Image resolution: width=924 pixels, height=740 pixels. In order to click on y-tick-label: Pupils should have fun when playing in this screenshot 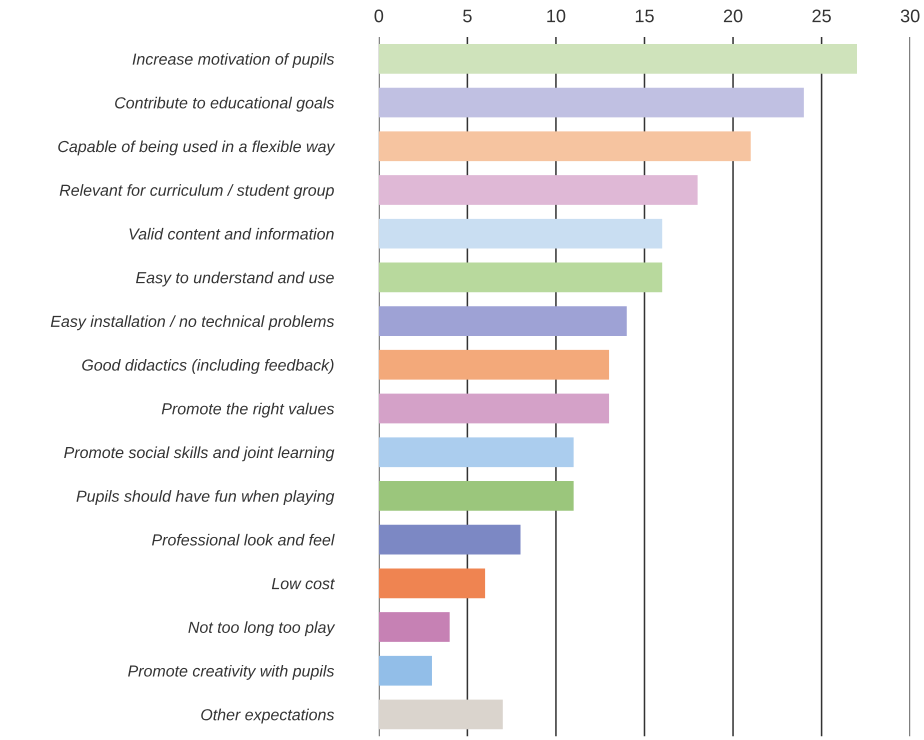, I will do `click(205, 498)`.